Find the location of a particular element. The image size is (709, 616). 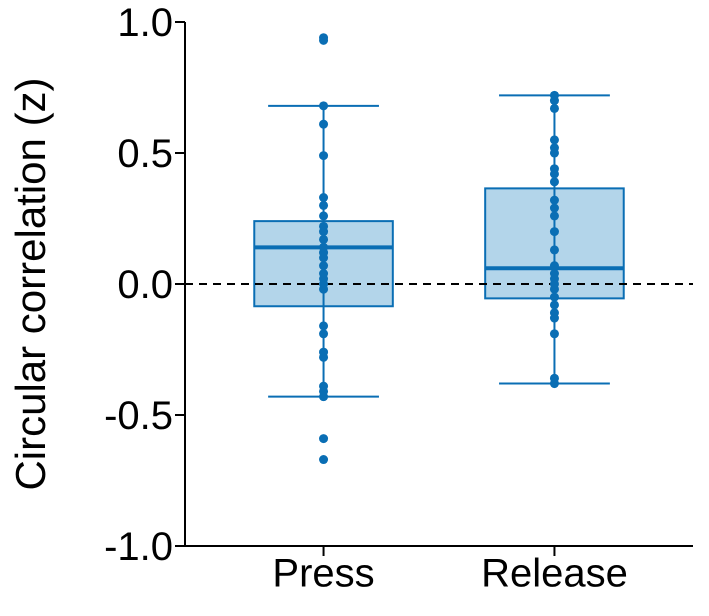

y-tick-label: 0.5 is located at coordinates (145, 154).